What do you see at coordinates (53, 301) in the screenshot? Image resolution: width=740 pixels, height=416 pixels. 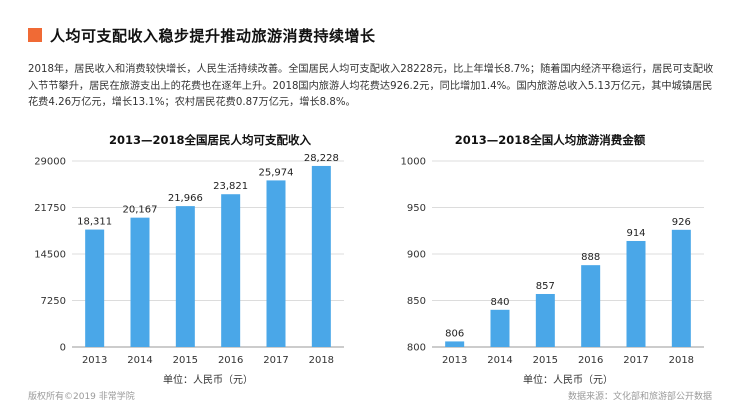 I see `y-tick-label: 7250` at bounding box center [53, 301].